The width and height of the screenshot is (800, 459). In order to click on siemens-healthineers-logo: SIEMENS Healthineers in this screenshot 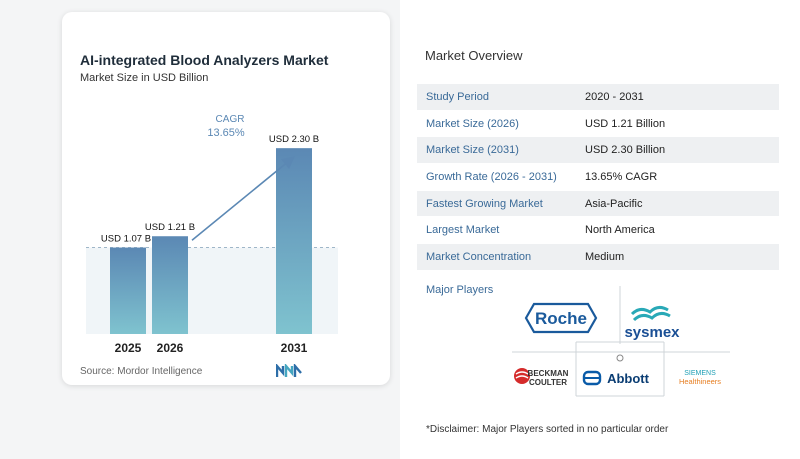, I will do `click(700, 378)`.